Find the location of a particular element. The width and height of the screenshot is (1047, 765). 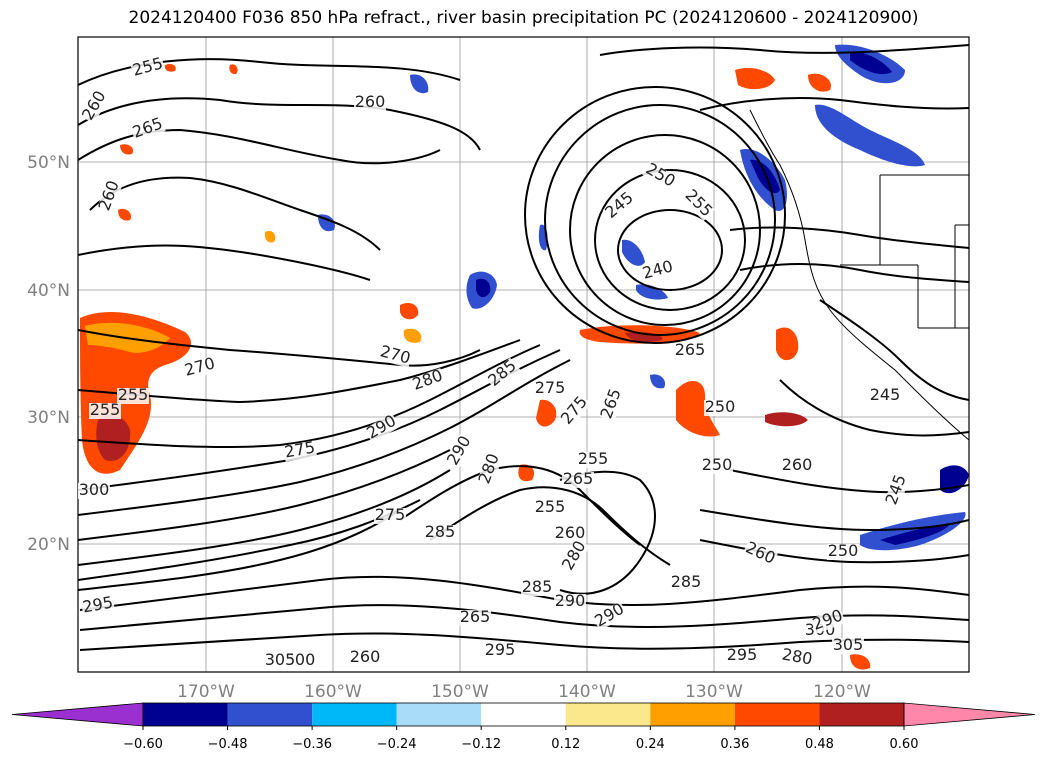

latitude-labels: 50°N 40°N 30°N 20°N is located at coordinates (48, 354).